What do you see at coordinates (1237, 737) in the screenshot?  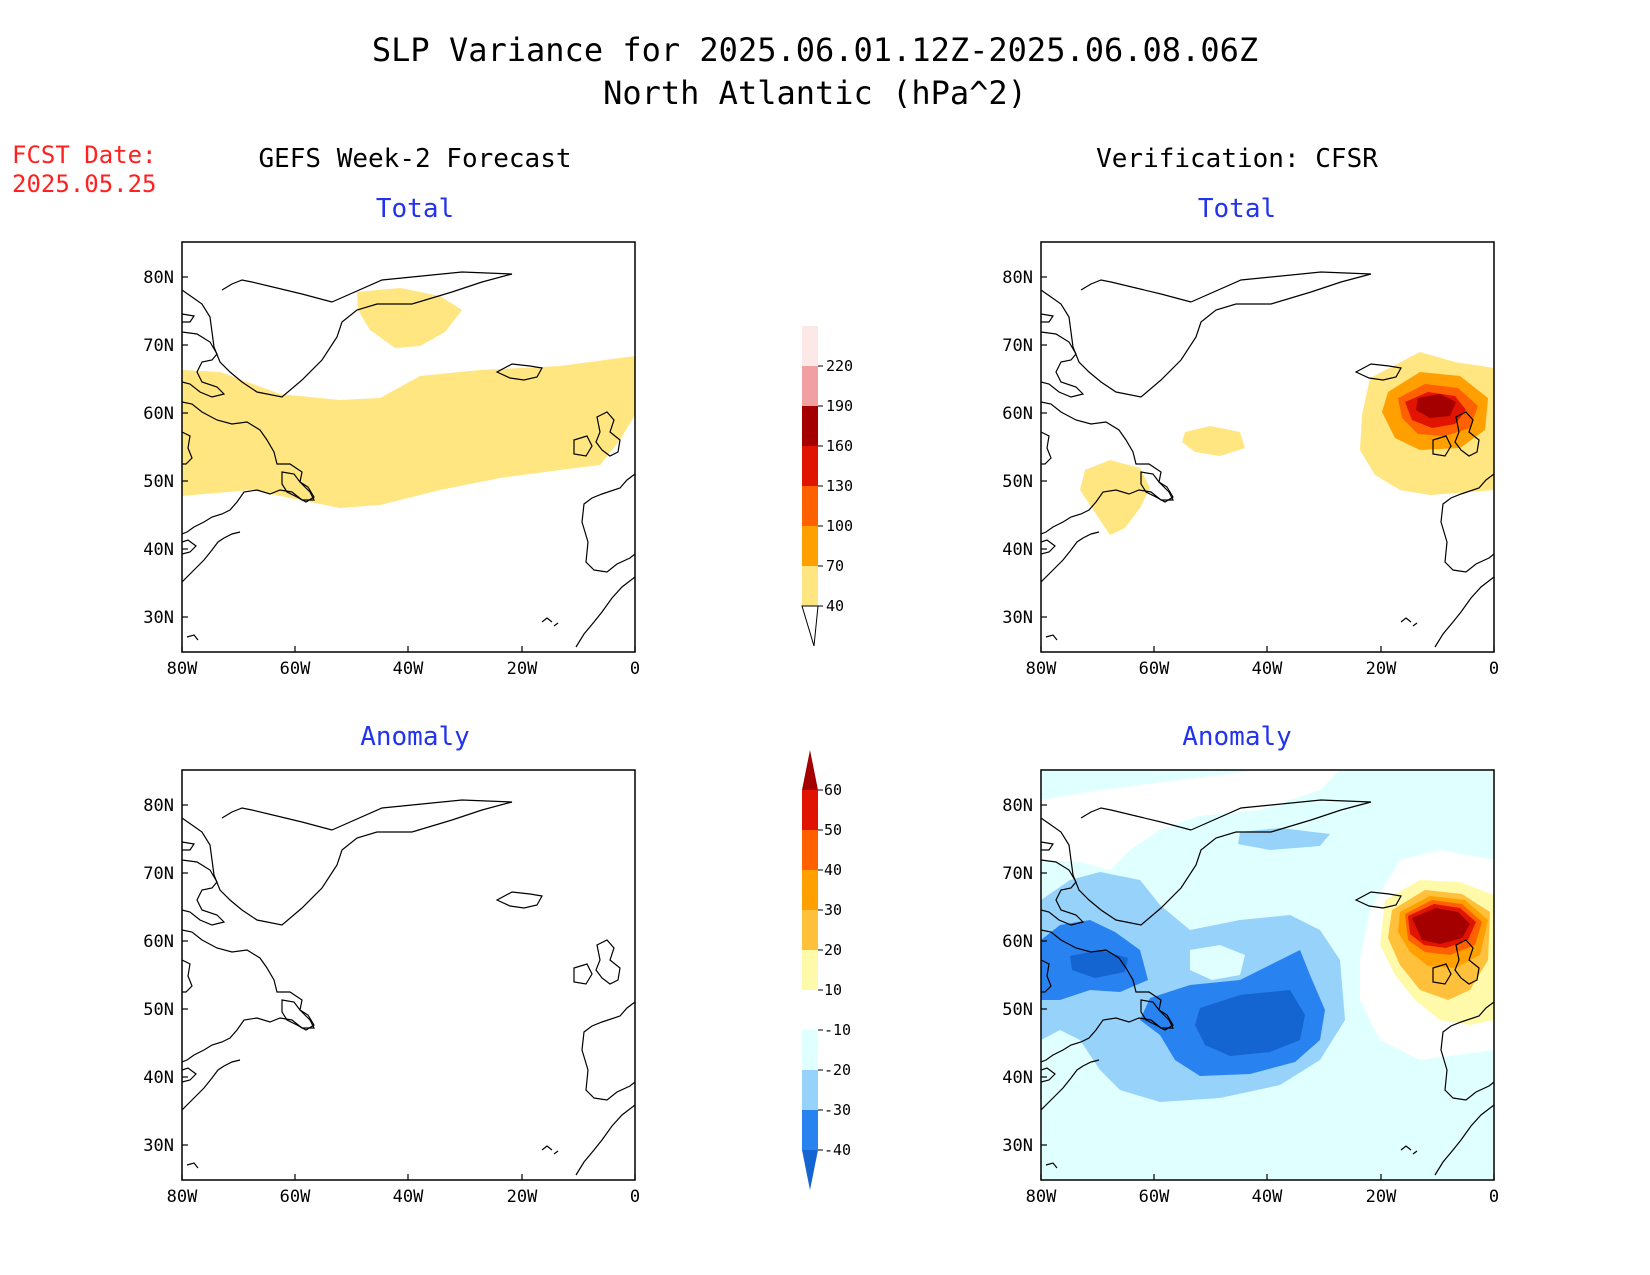 I see `cfsr-anomaly-title: Anomaly` at bounding box center [1237, 737].